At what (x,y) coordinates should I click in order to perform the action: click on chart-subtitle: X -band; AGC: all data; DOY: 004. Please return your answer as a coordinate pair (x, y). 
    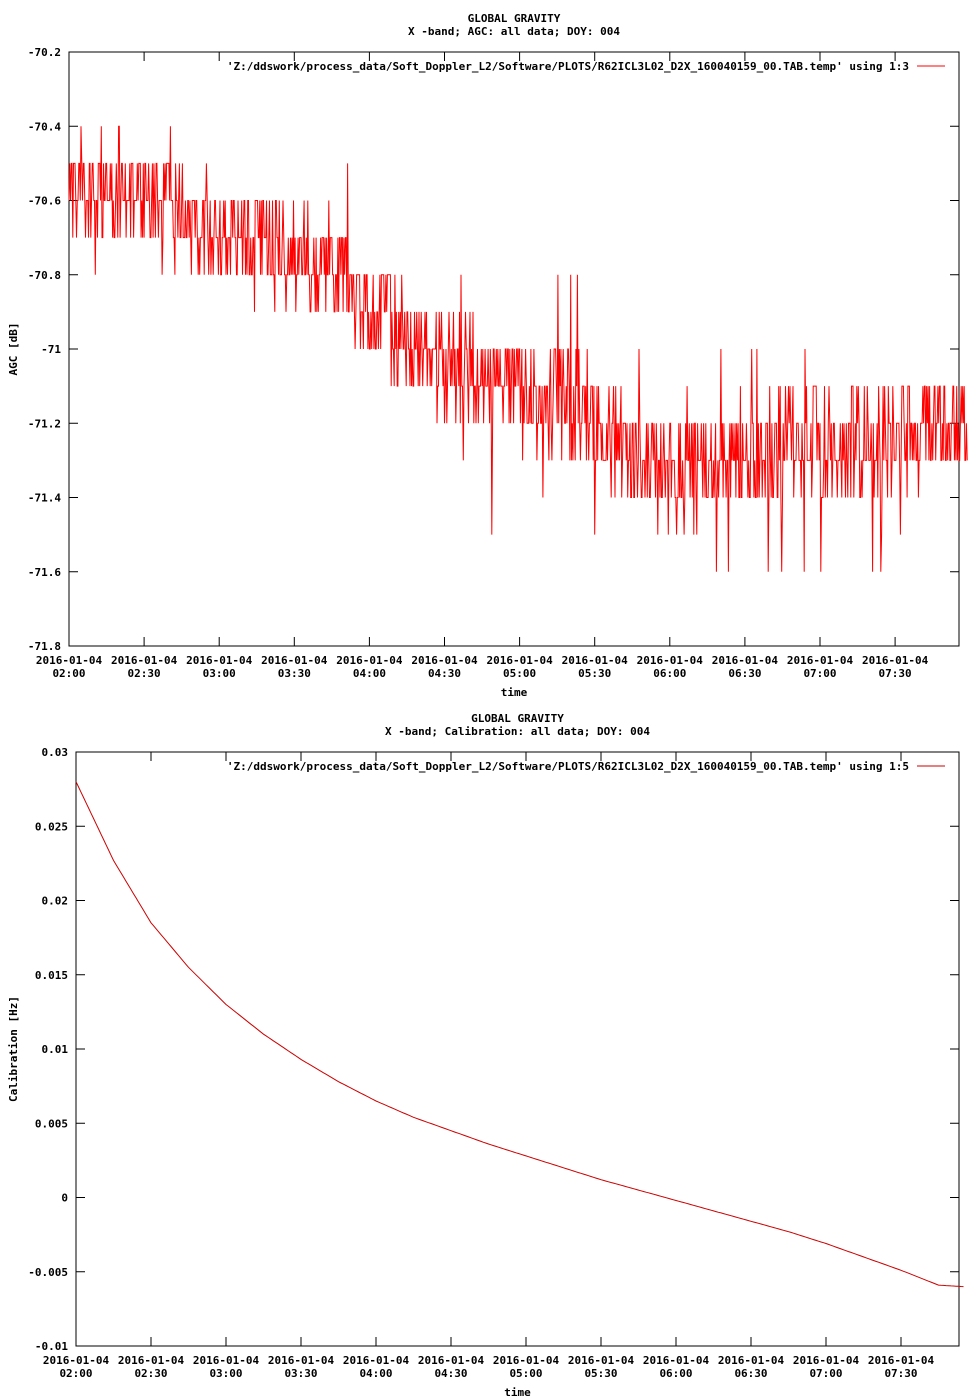
    Looking at the image, I should click on (514, 31).